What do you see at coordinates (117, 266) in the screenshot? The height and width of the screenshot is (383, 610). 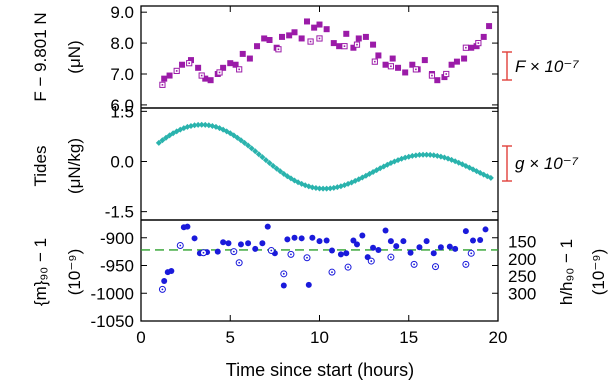 I see `y-tick-label: -950` at bounding box center [117, 266].